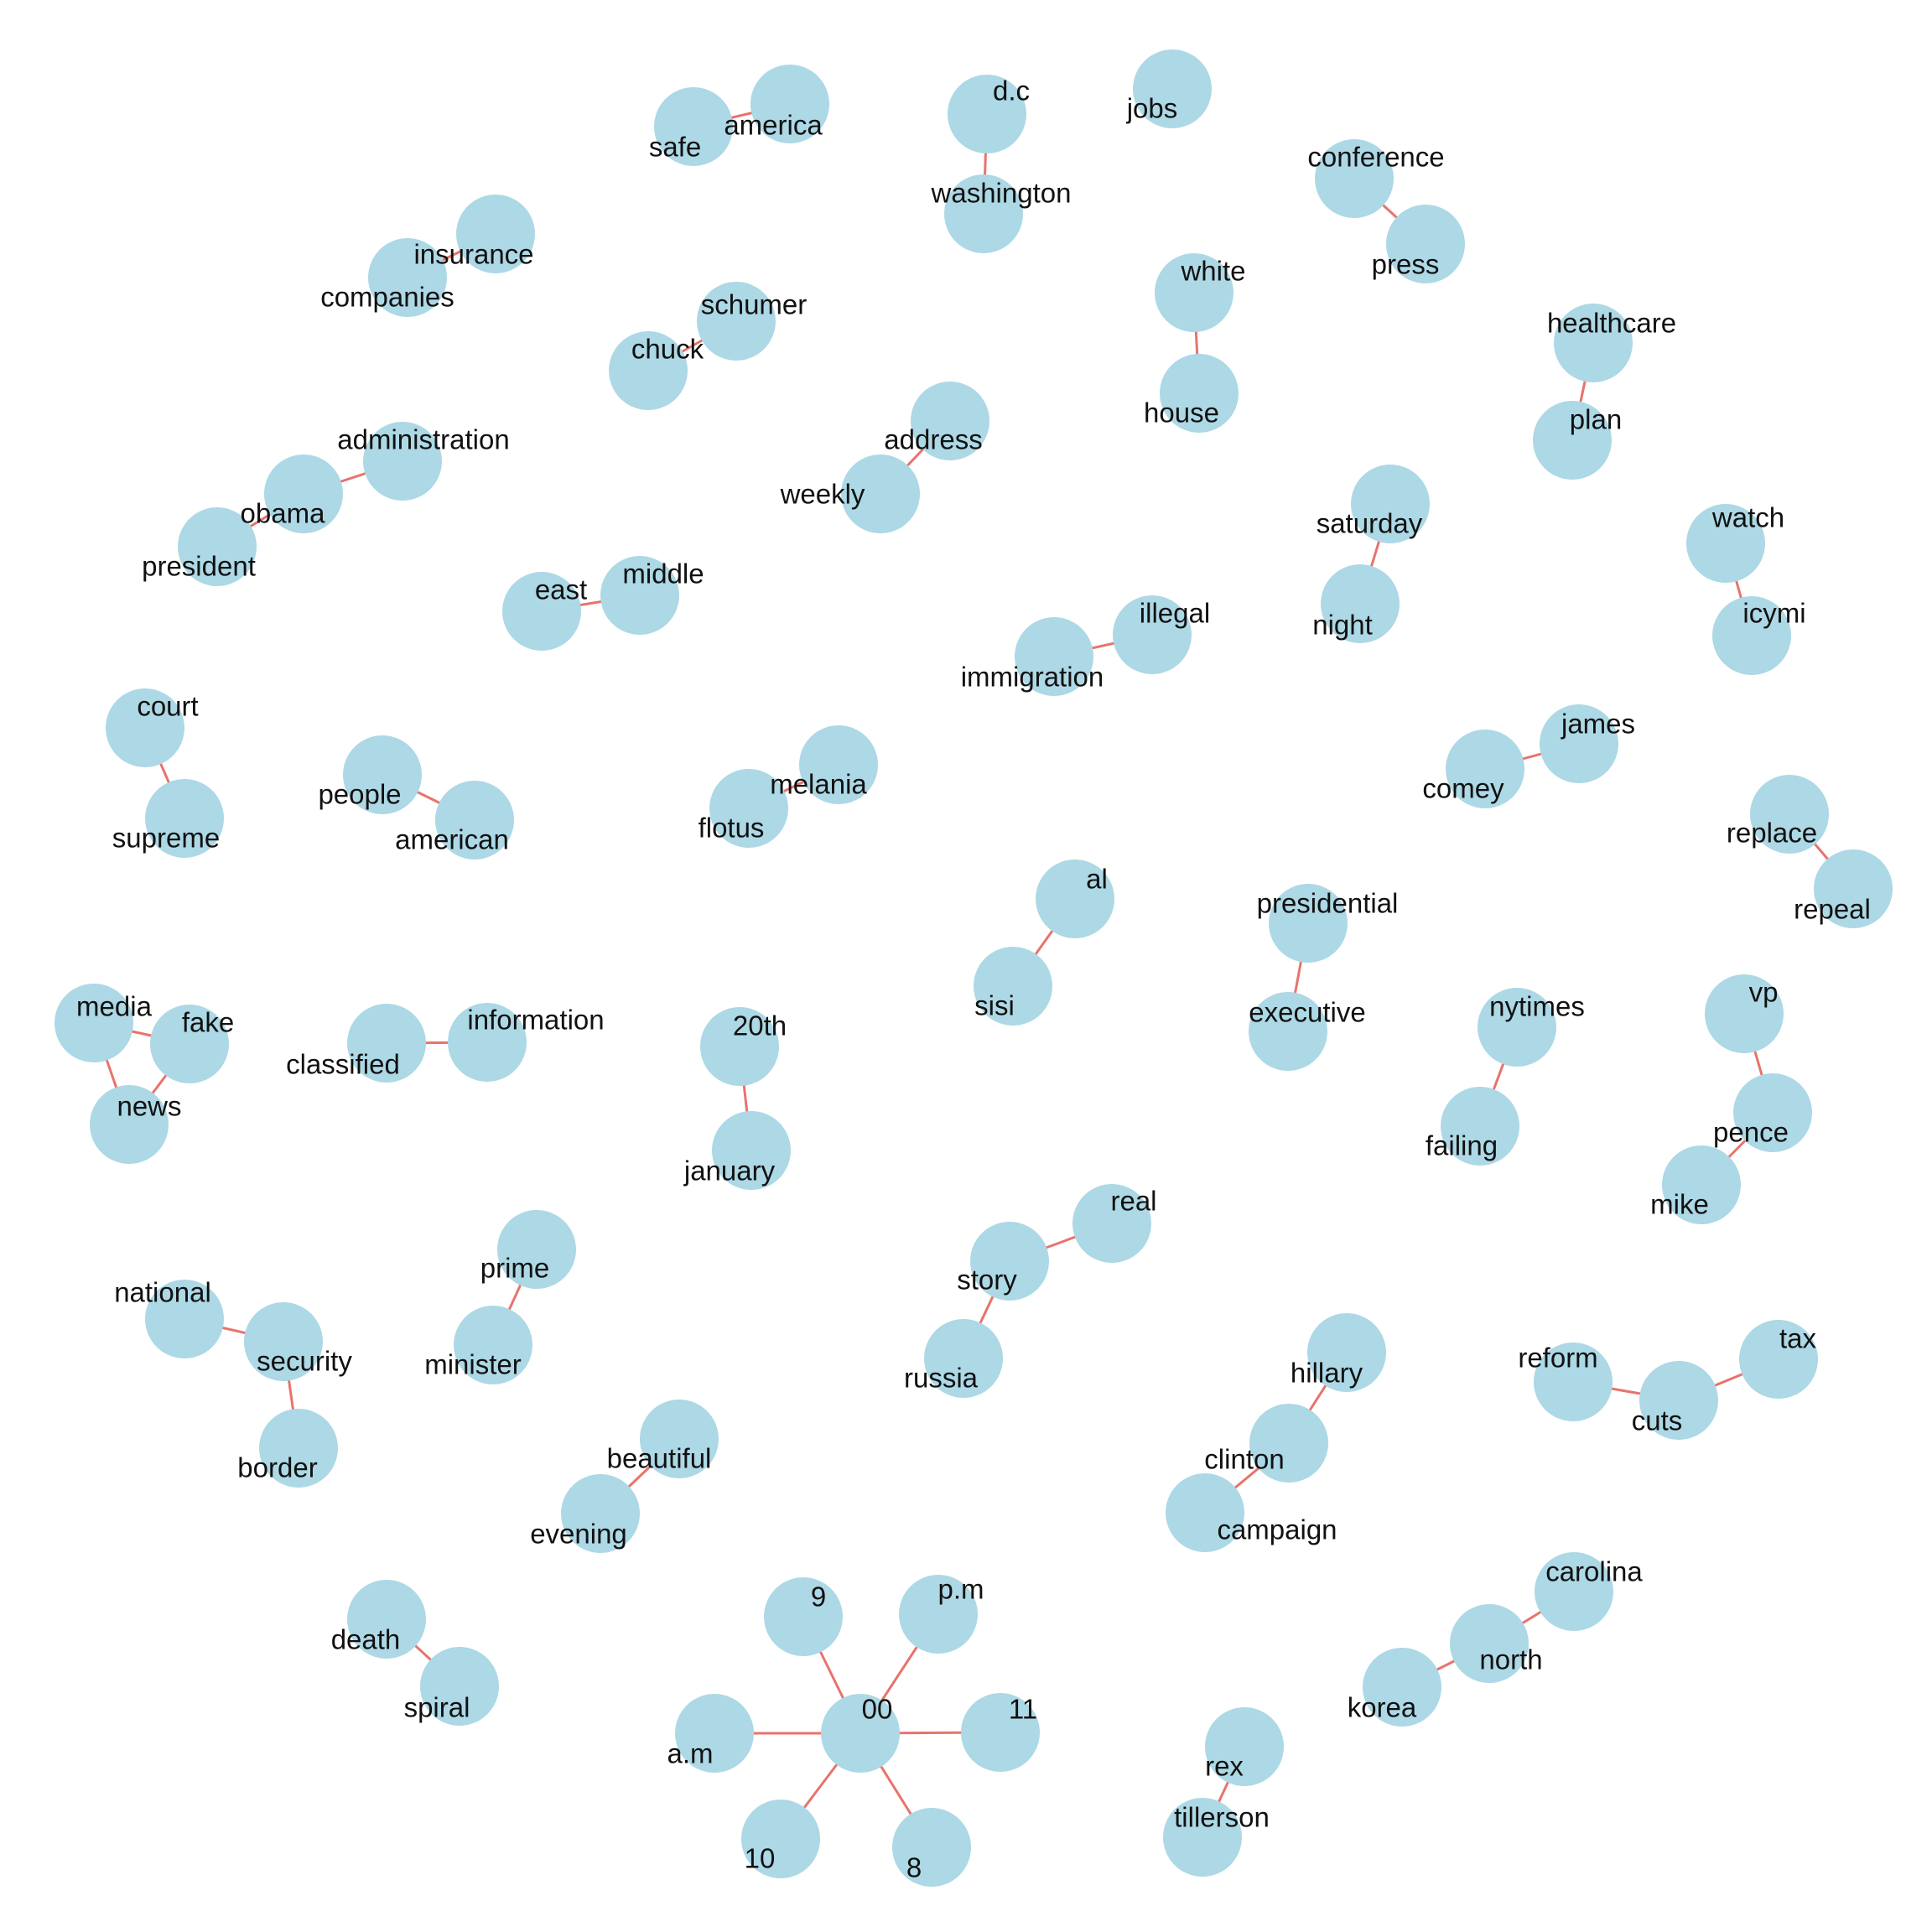  What do you see at coordinates (1789, 814) in the screenshot?
I see `node-replace` at bounding box center [1789, 814].